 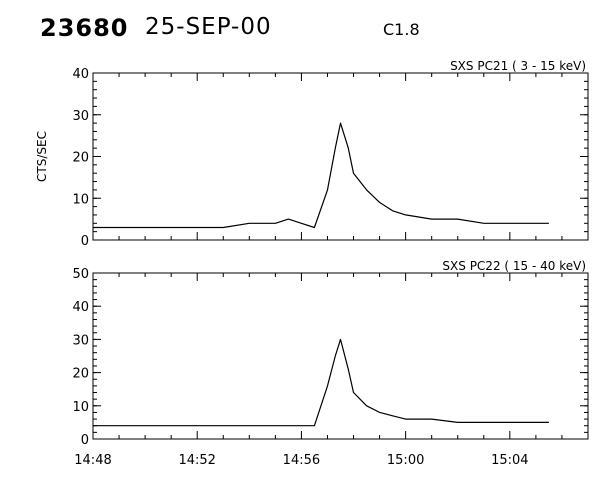 What do you see at coordinates (208, 27) in the screenshot?
I see `event-date: 25-SEP-00` at bounding box center [208, 27].